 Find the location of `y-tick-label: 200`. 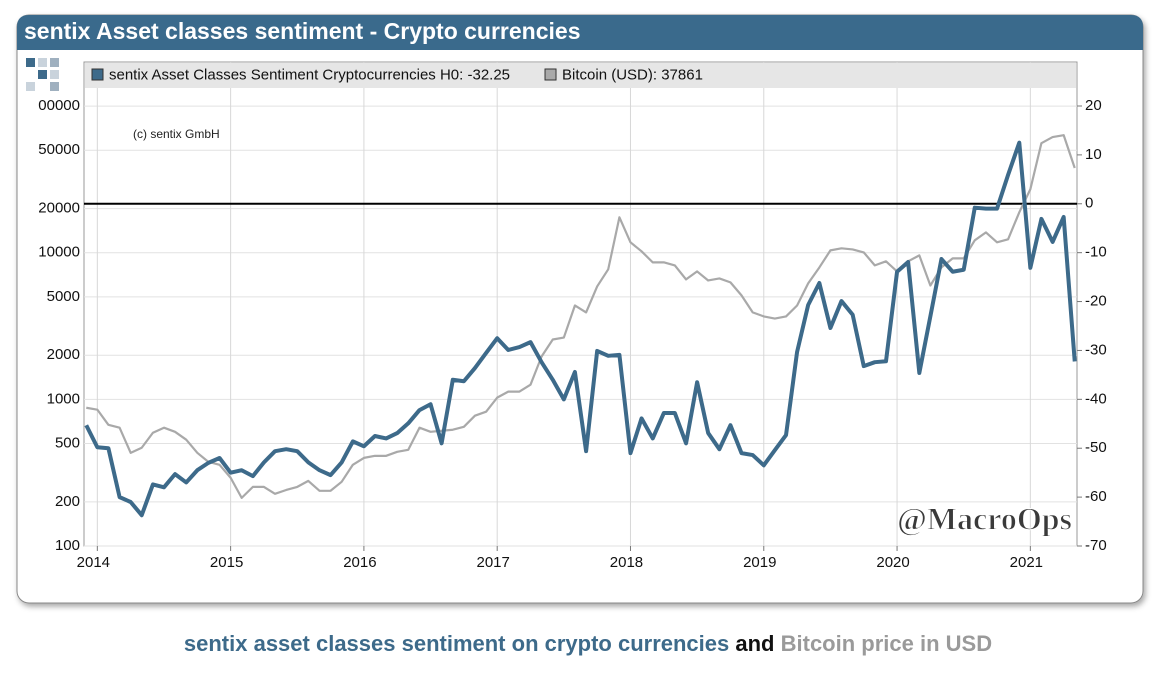

y-tick-label: 200 is located at coordinates (67, 501).